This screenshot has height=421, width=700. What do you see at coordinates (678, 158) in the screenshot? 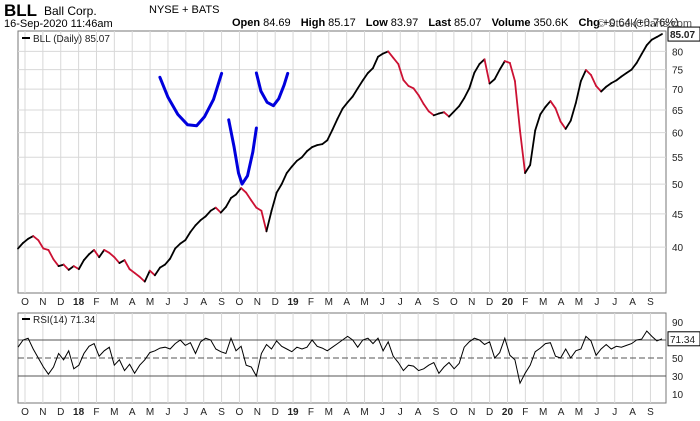
I see `price-y-tick-label: 55` at bounding box center [678, 158].